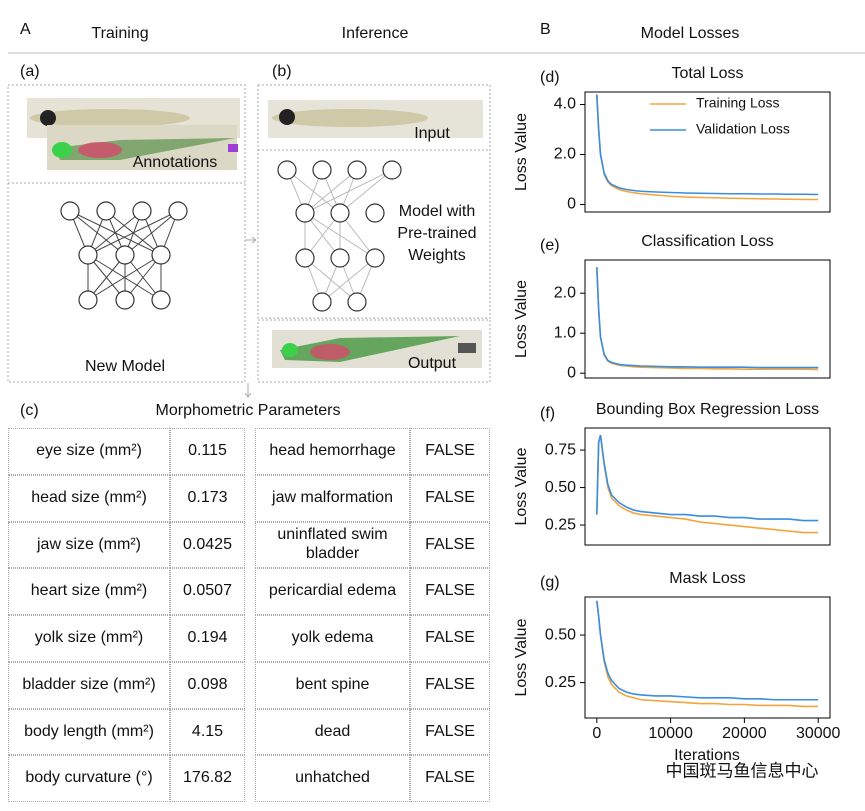  What do you see at coordinates (207, 685) in the screenshot?
I see `table-cell: 0.098` at bounding box center [207, 685].